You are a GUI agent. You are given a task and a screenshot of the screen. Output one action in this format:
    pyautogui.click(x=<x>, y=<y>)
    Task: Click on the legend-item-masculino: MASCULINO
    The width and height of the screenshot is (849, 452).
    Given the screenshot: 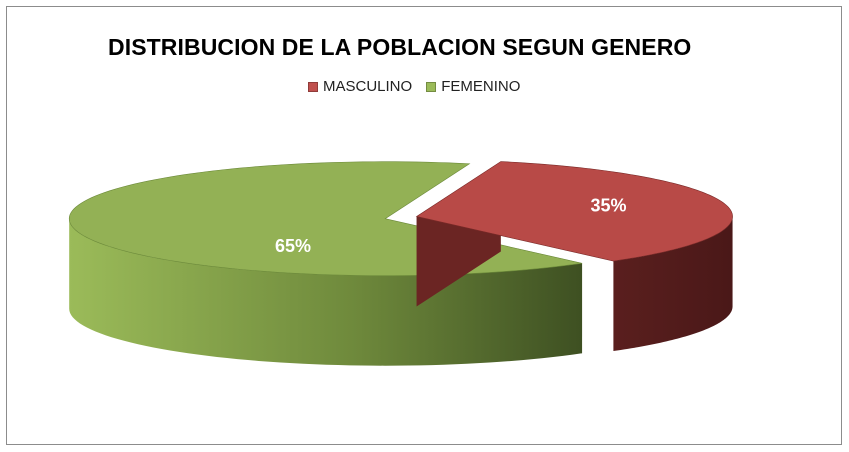 What is the action you would take?
    pyautogui.click(x=360, y=86)
    